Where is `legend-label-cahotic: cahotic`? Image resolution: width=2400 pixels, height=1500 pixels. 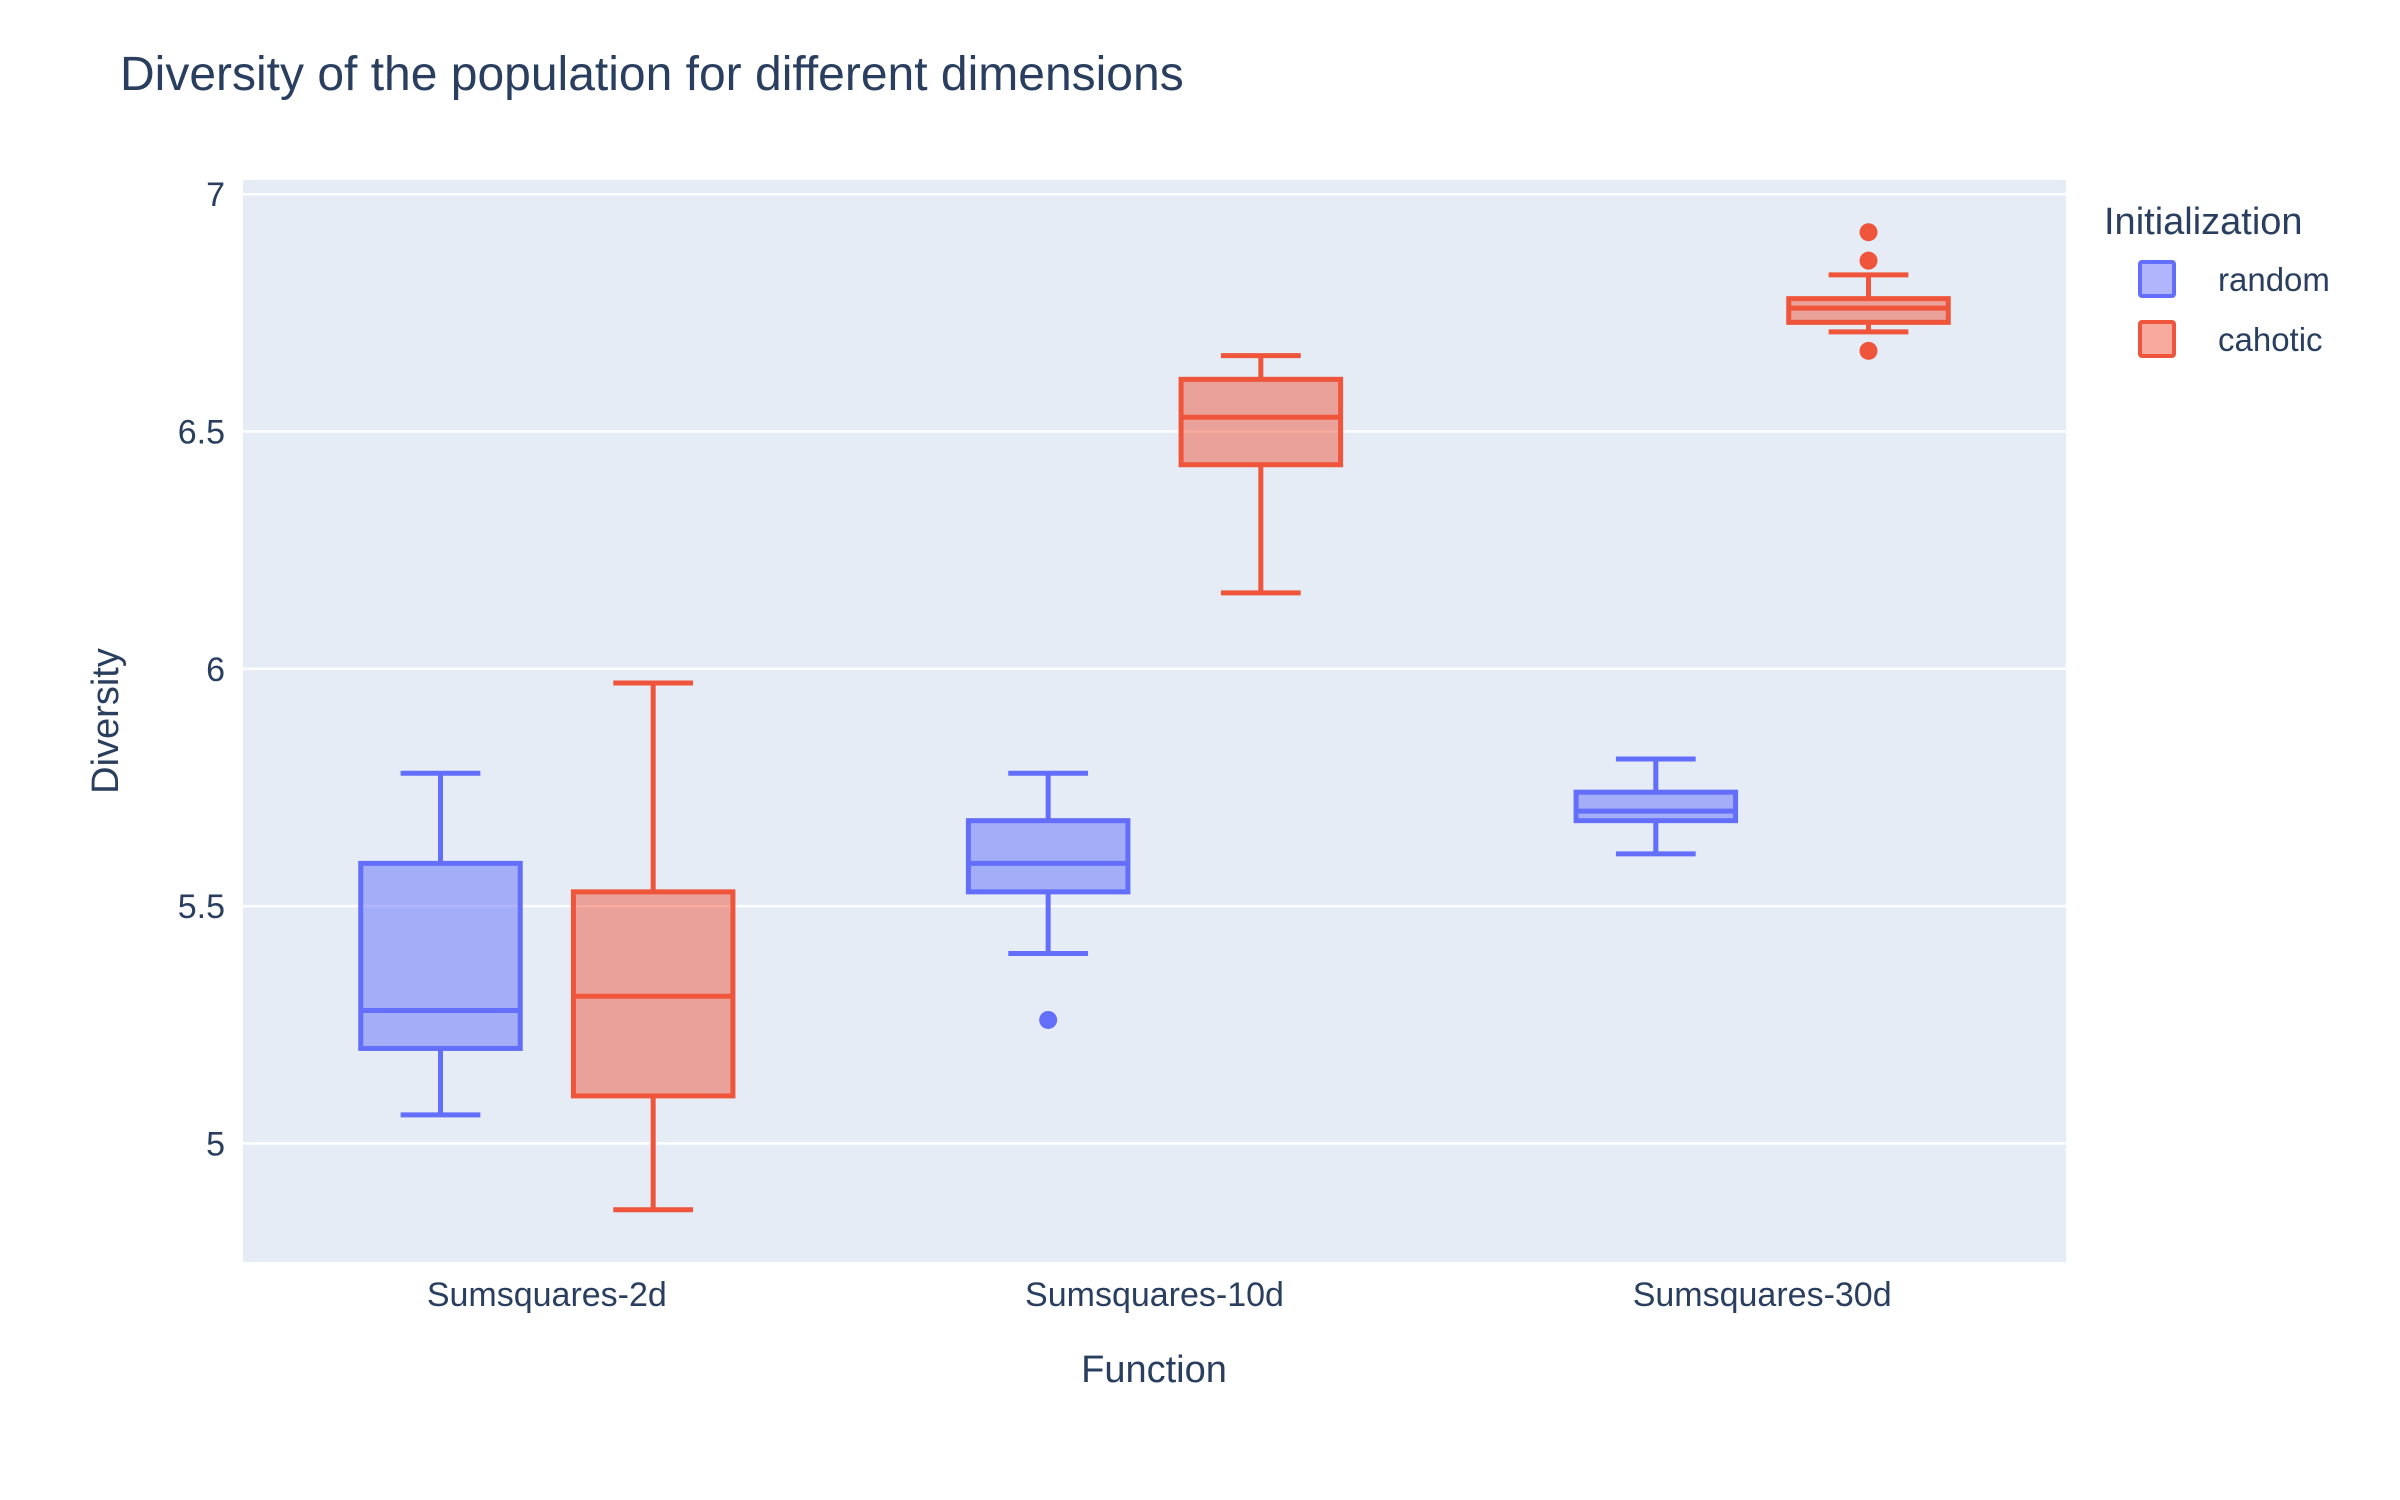 legend-label-cahotic: cahotic is located at coordinates (2270, 339).